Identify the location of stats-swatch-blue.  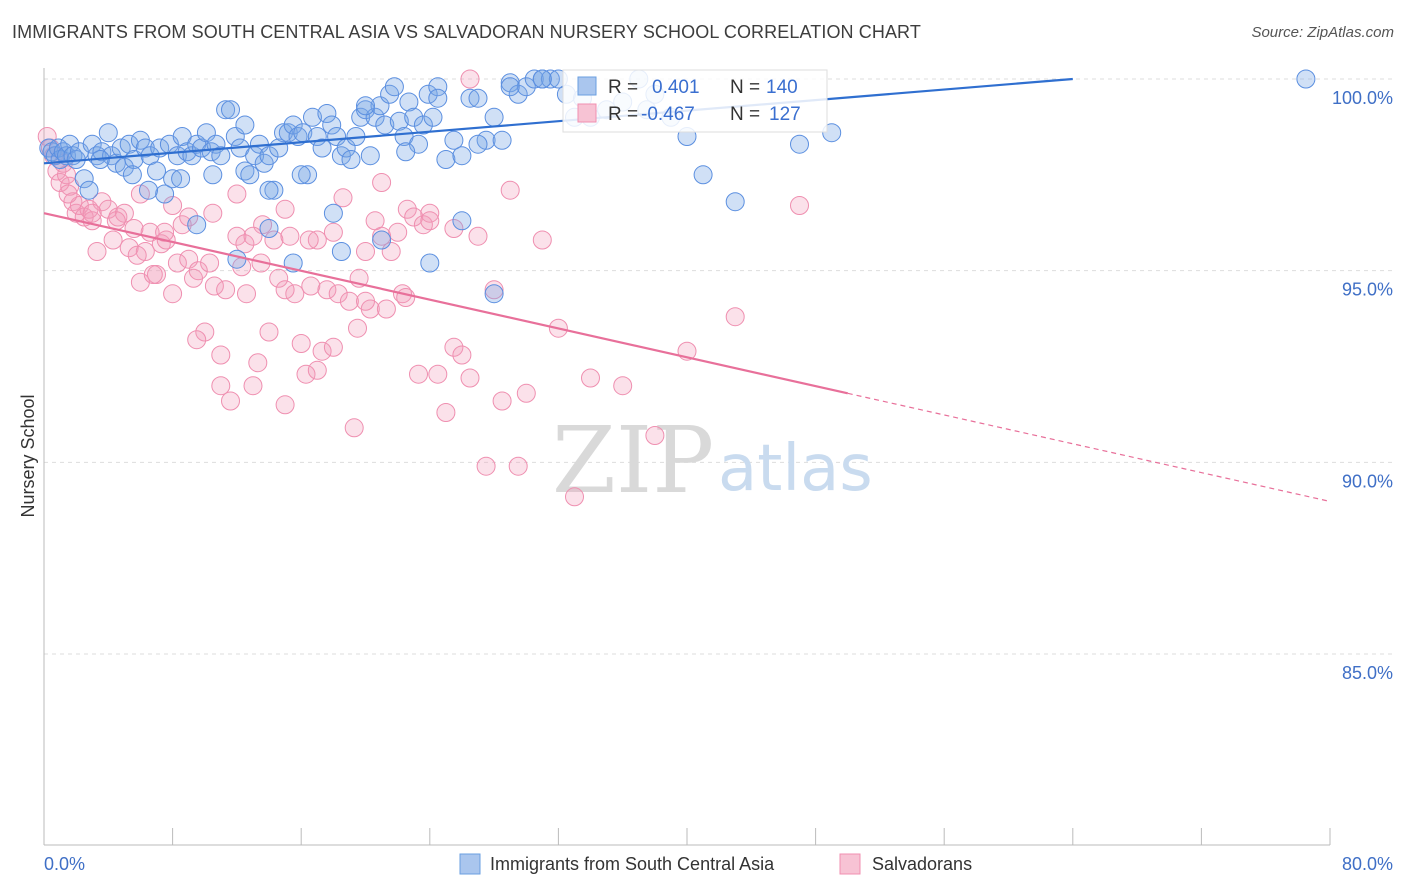
(587, 86).